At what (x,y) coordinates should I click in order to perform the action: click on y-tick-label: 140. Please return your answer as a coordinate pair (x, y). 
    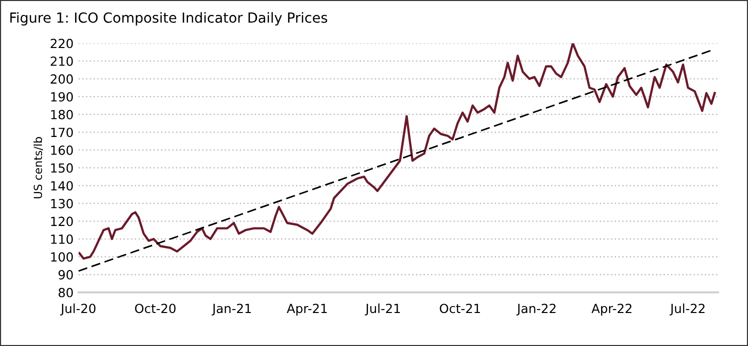
    Looking at the image, I should click on (62, 186).